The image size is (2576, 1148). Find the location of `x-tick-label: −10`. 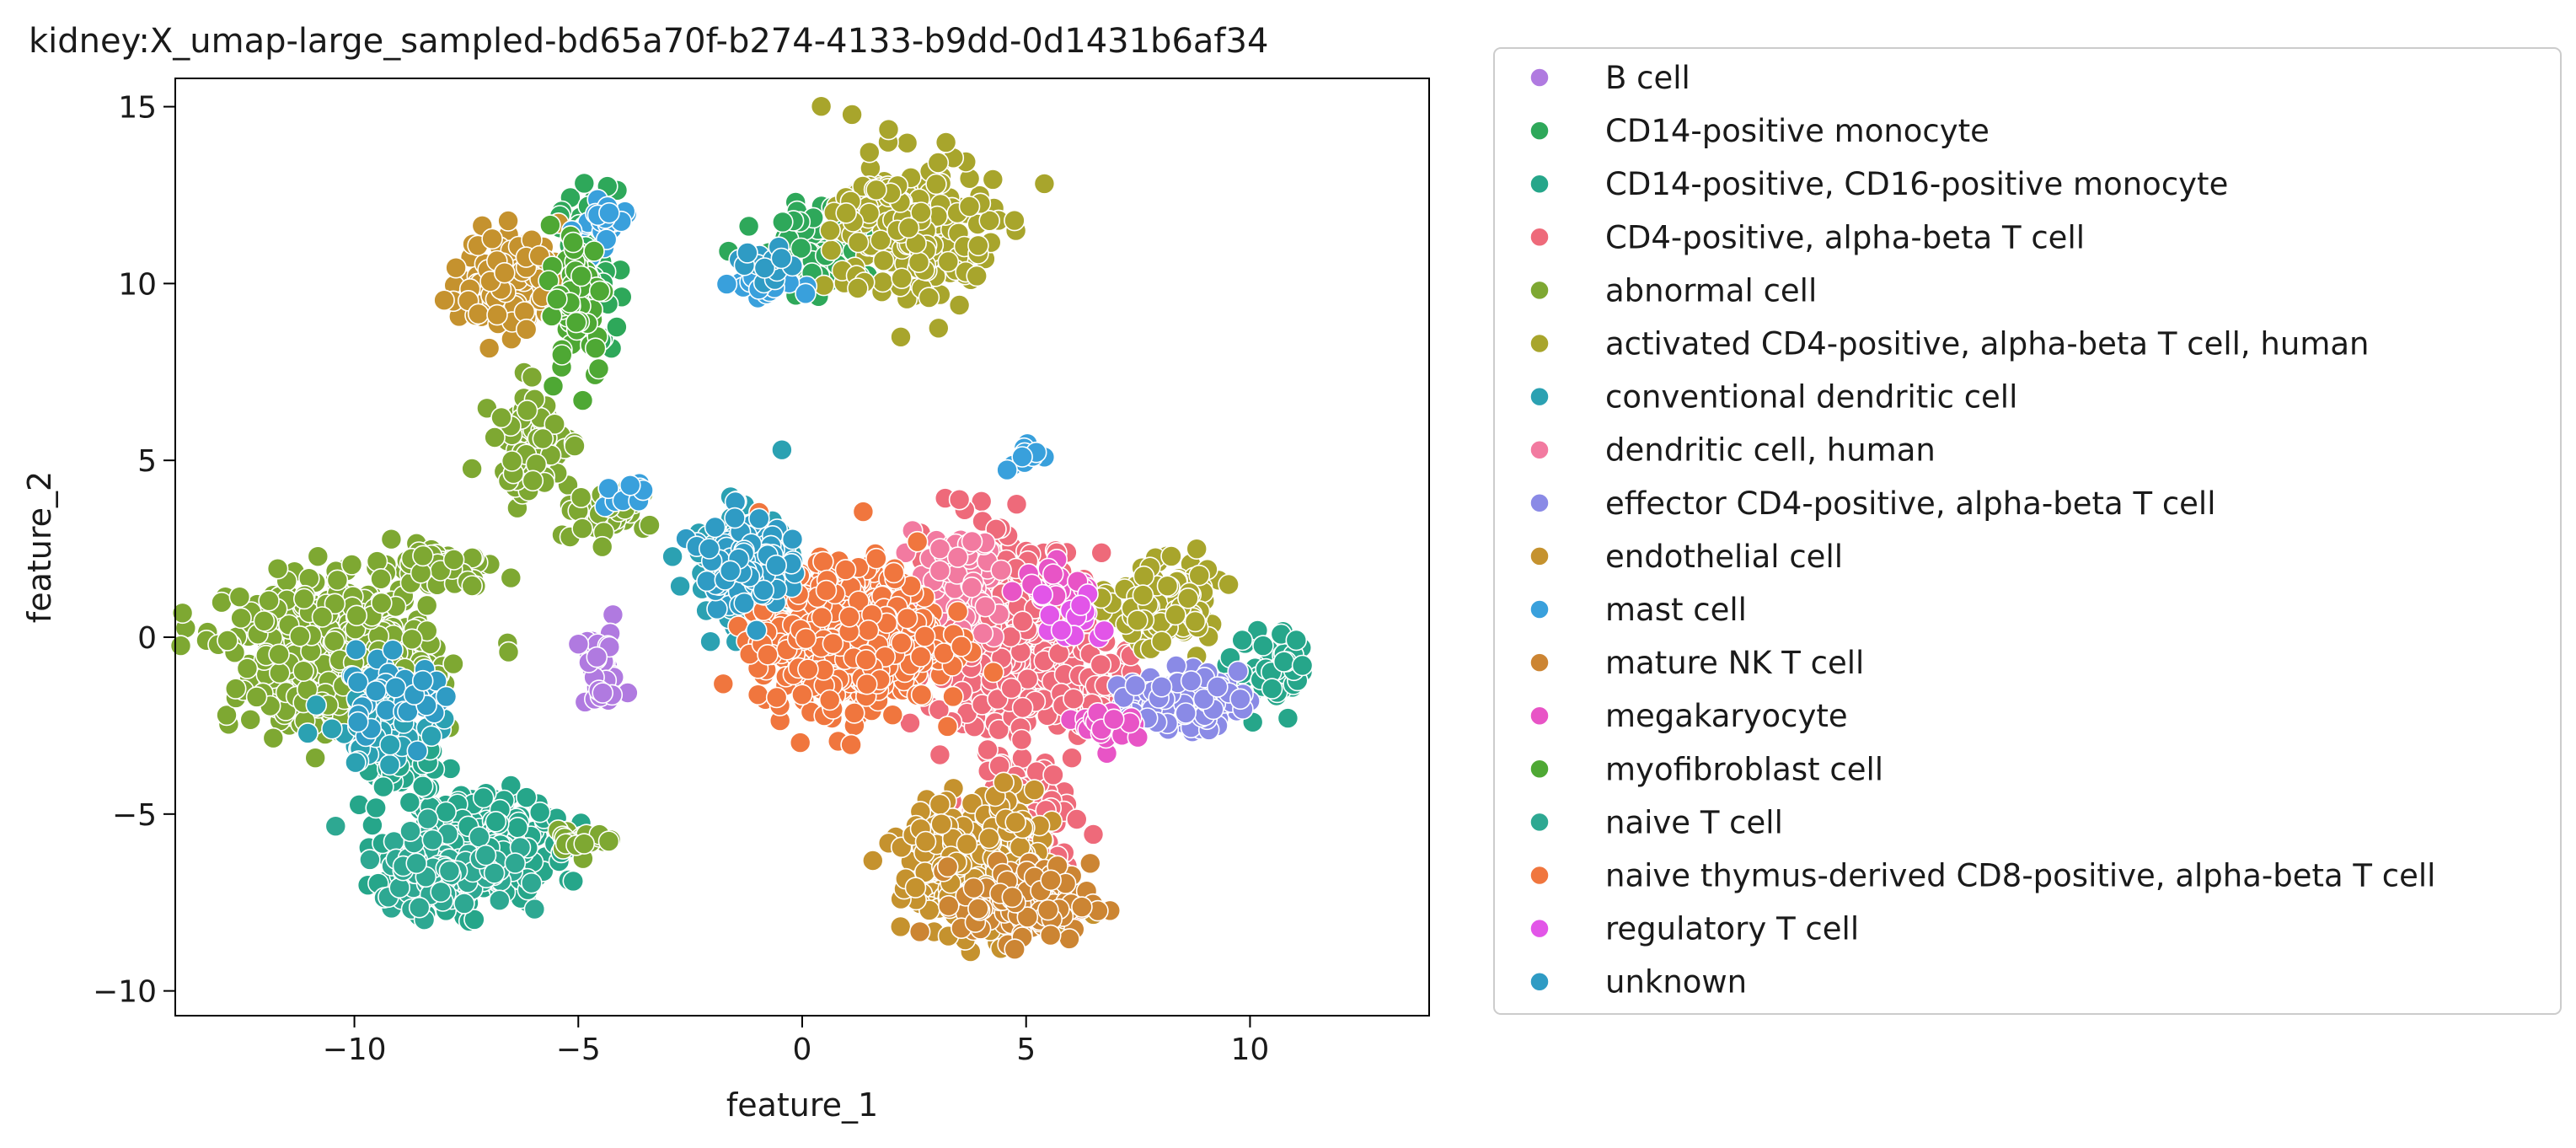

x-tick-label: −10 is located at coordinates (355, 1050).